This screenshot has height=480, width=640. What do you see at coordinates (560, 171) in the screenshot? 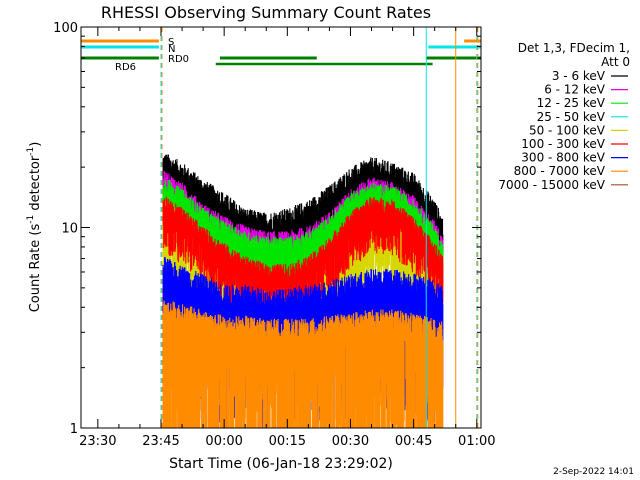
I see `legend-label: 800 - 7000 keV` at bounding box center [560, 171].